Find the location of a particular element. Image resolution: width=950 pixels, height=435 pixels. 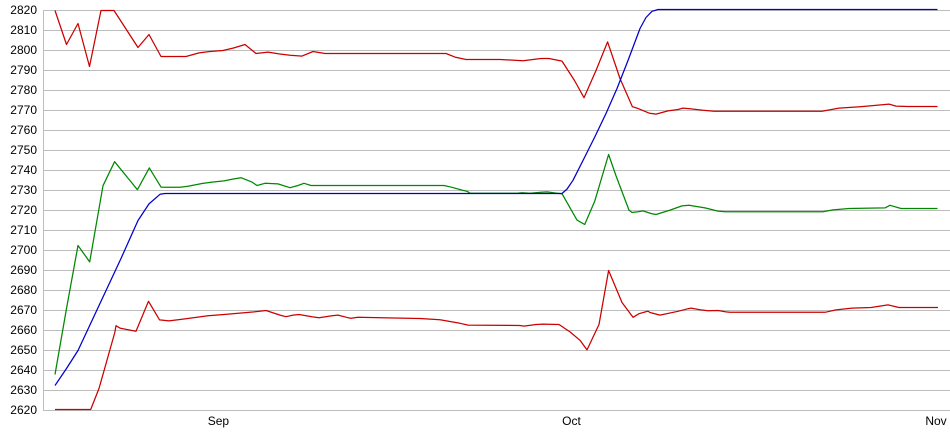

svg-text: Oct is located at coordinates (571, 421).